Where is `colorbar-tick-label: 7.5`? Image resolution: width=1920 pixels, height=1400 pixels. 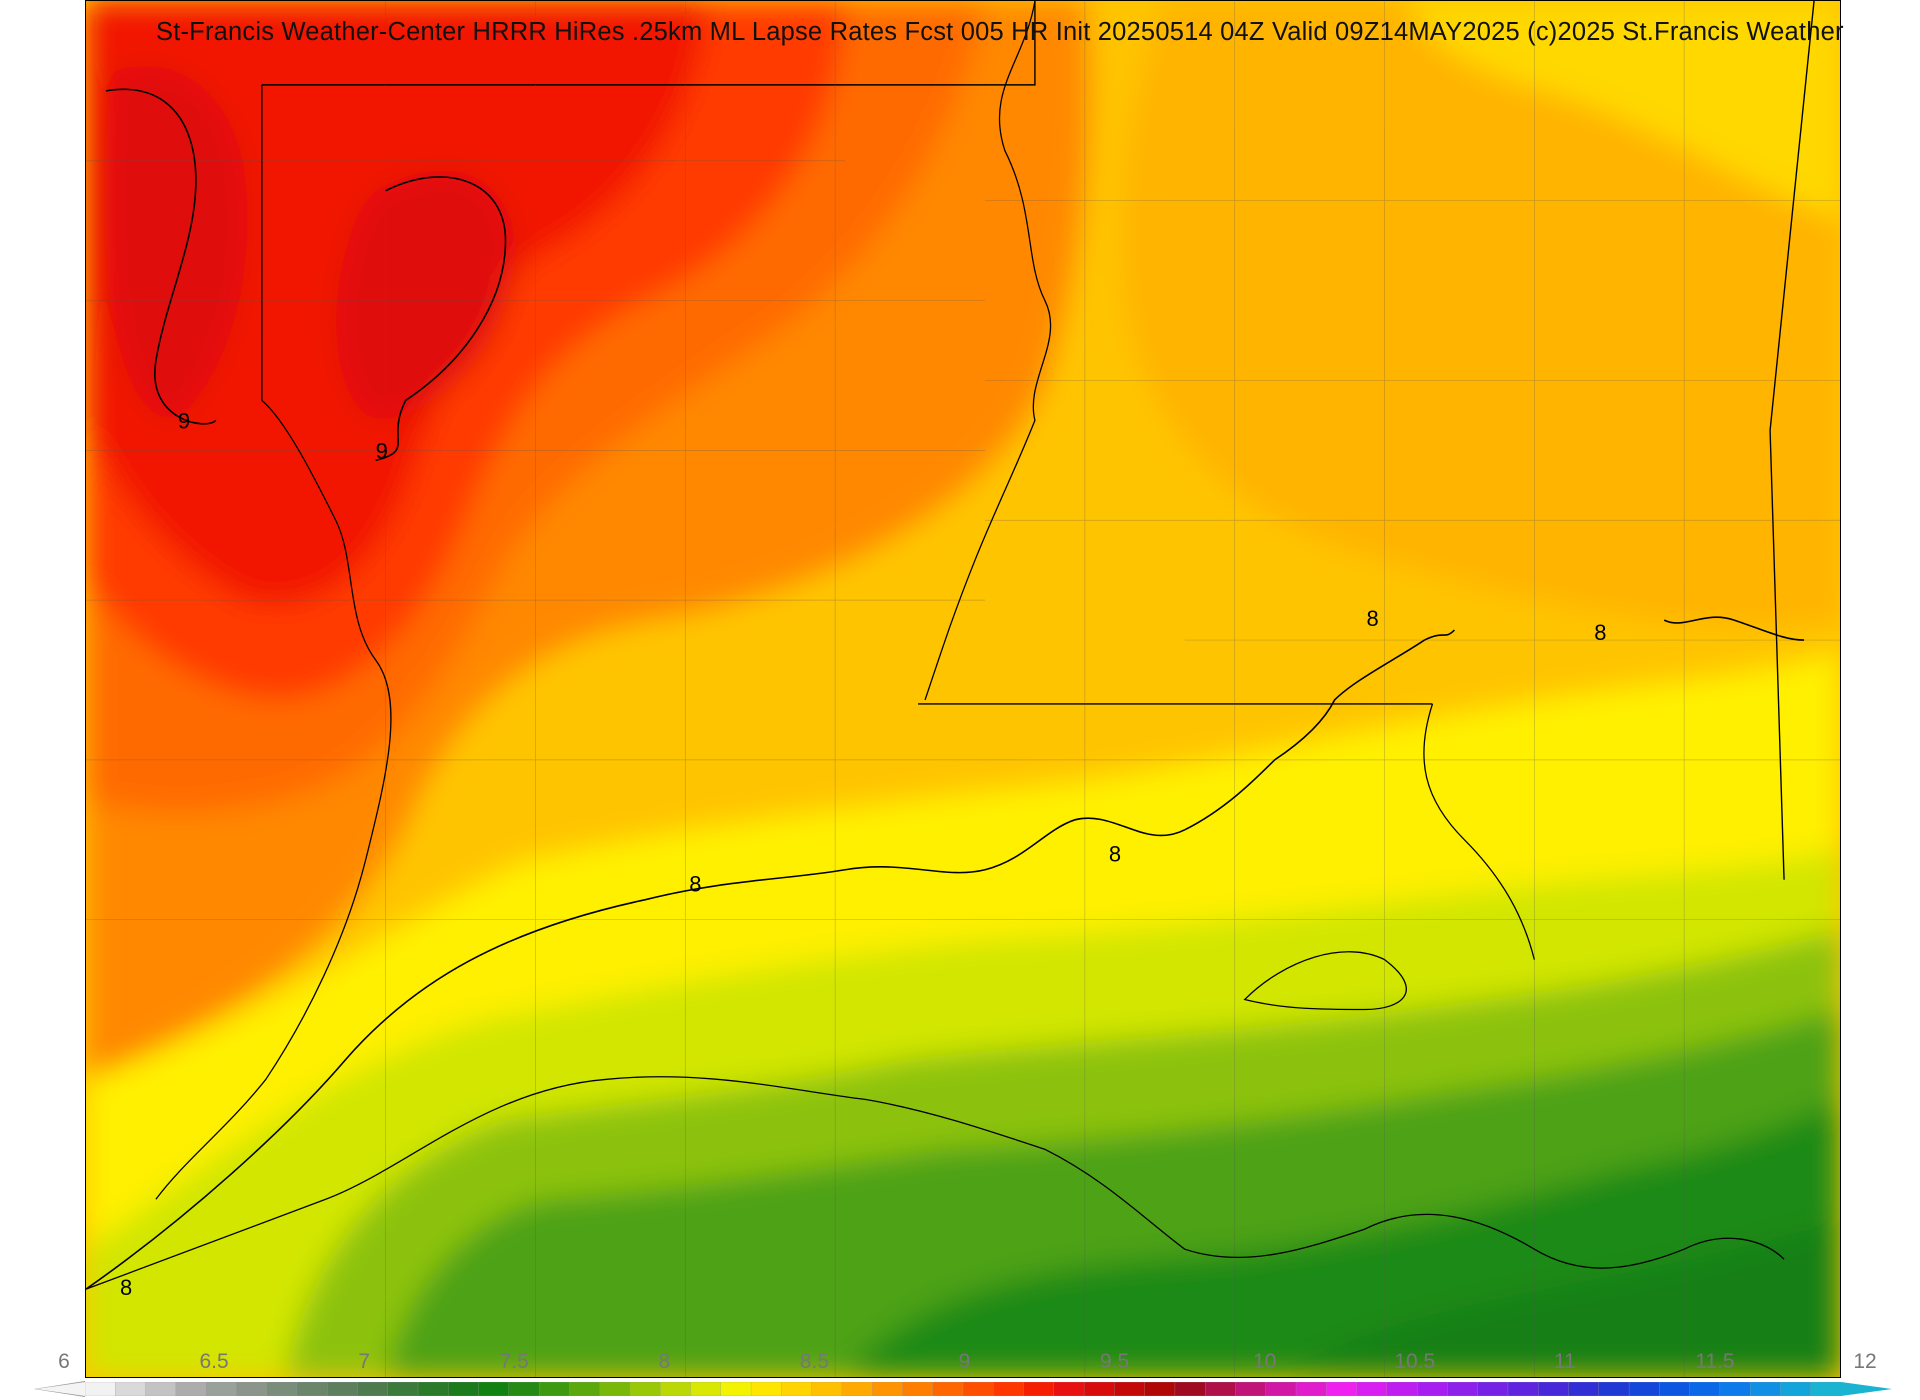 colorbar-tick-label: 7.5 is located at coordinates (514, 1361).